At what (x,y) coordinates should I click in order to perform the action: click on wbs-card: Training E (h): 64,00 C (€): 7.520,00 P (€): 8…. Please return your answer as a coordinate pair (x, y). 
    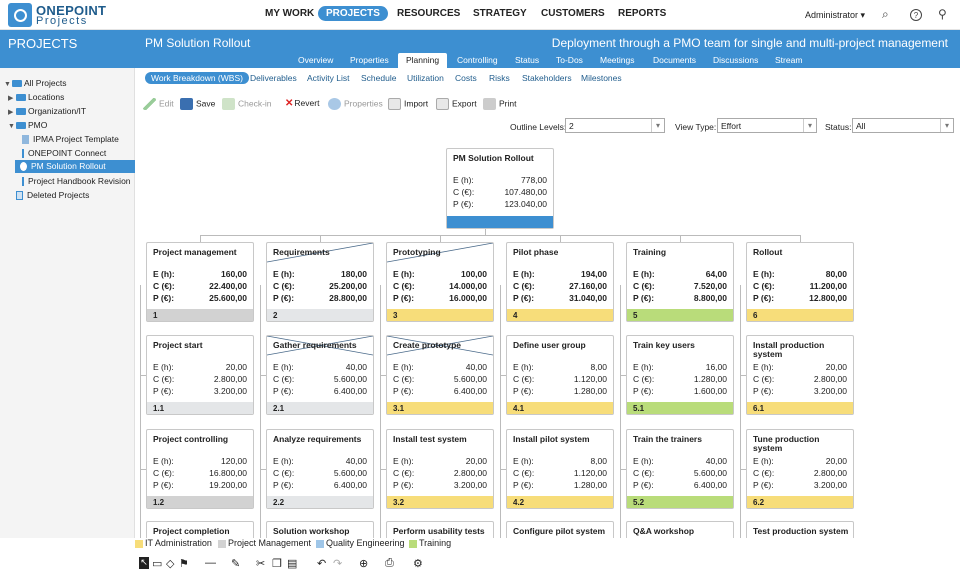
    Looking at the image, I should click on (680, 282).